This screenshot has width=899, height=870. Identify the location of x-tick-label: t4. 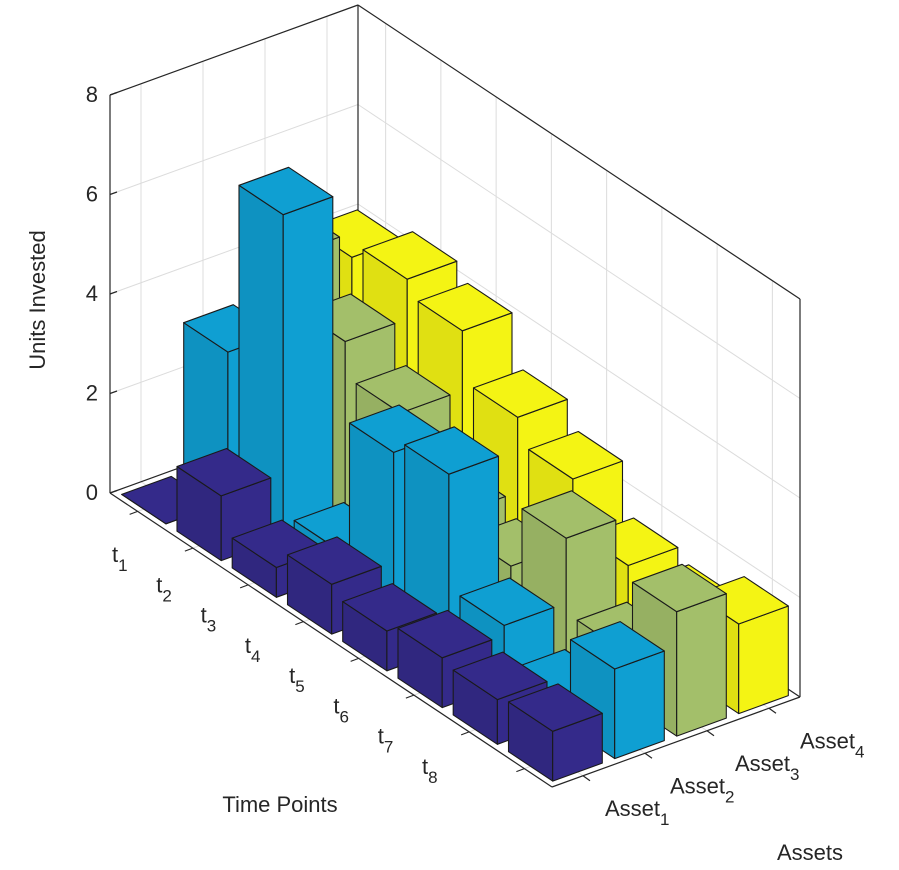
(253, 649).